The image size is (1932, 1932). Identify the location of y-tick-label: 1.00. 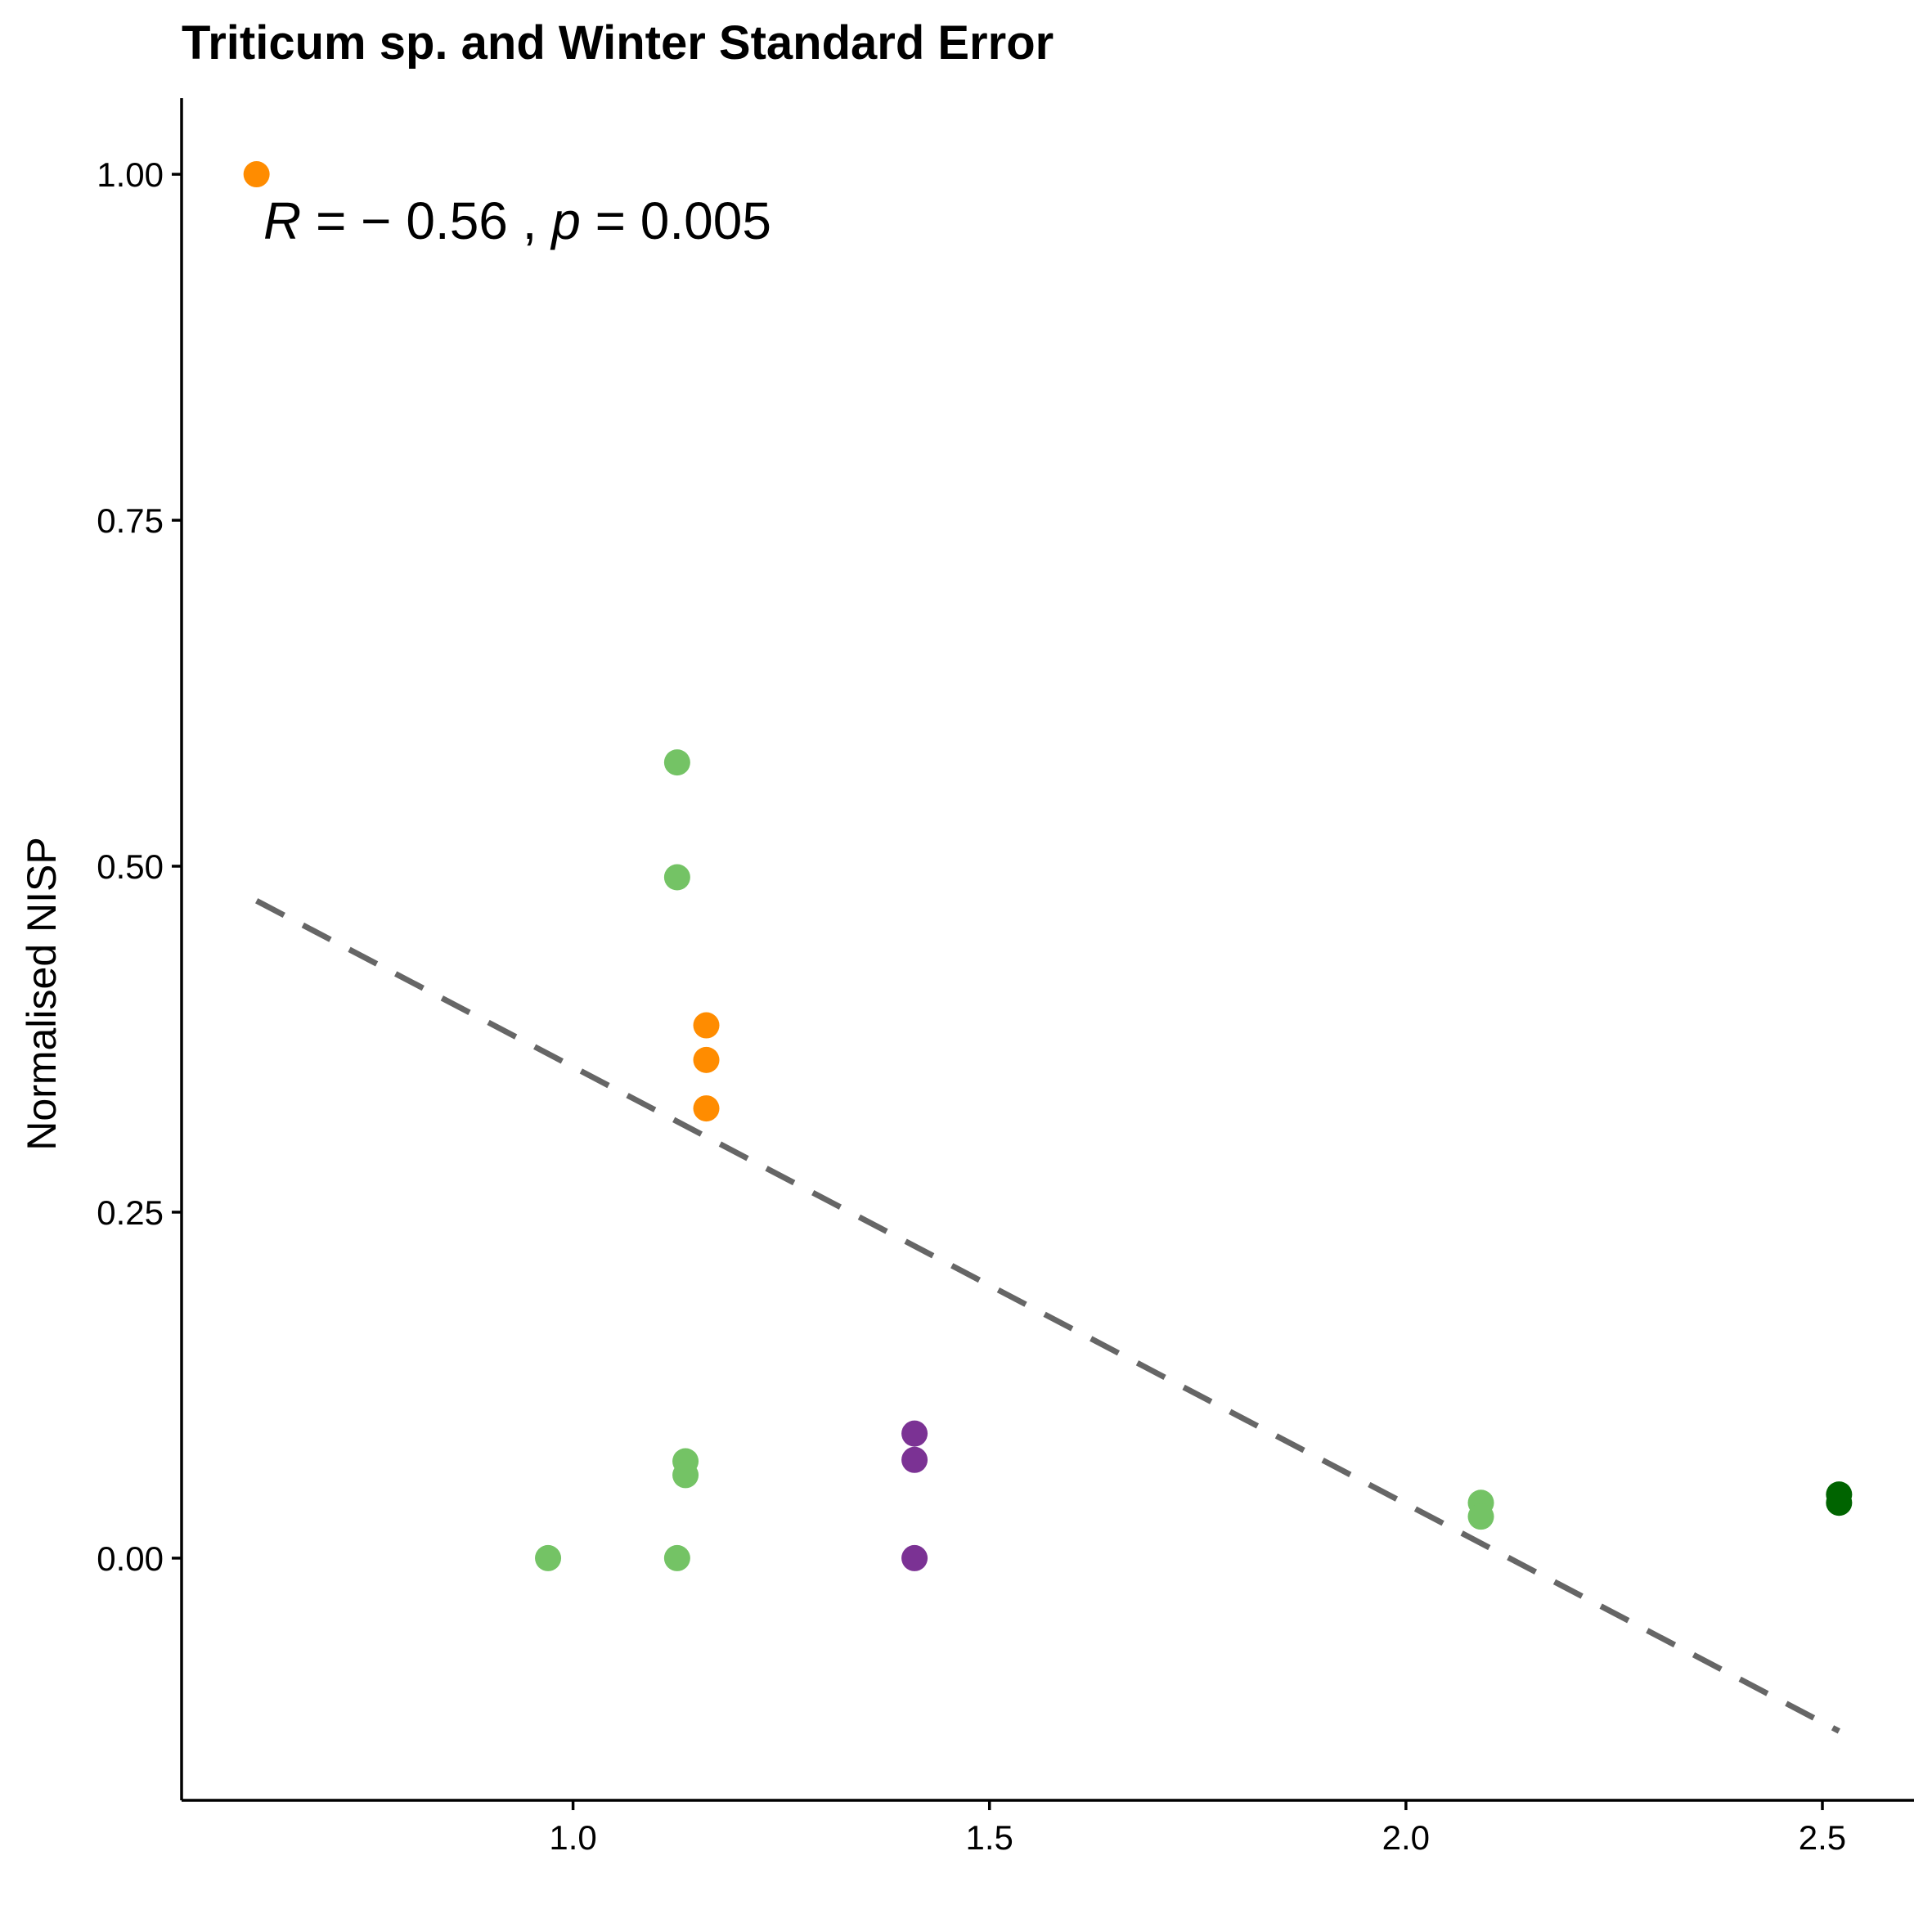
(131, 174).